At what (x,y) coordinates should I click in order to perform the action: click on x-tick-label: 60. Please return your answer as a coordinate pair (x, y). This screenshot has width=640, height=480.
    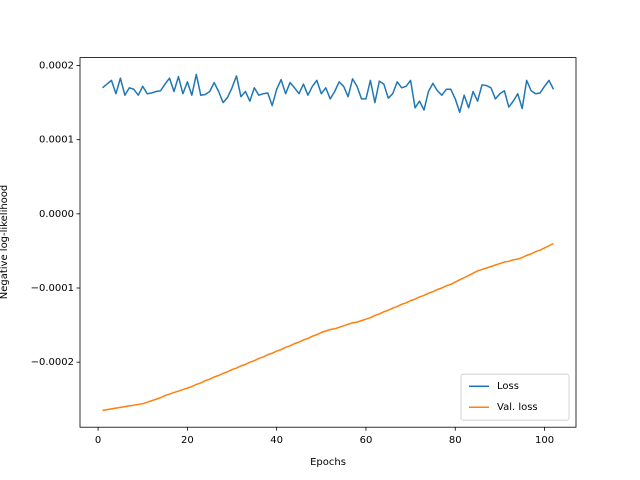
    Looking at the image, I should click on (366, 440).